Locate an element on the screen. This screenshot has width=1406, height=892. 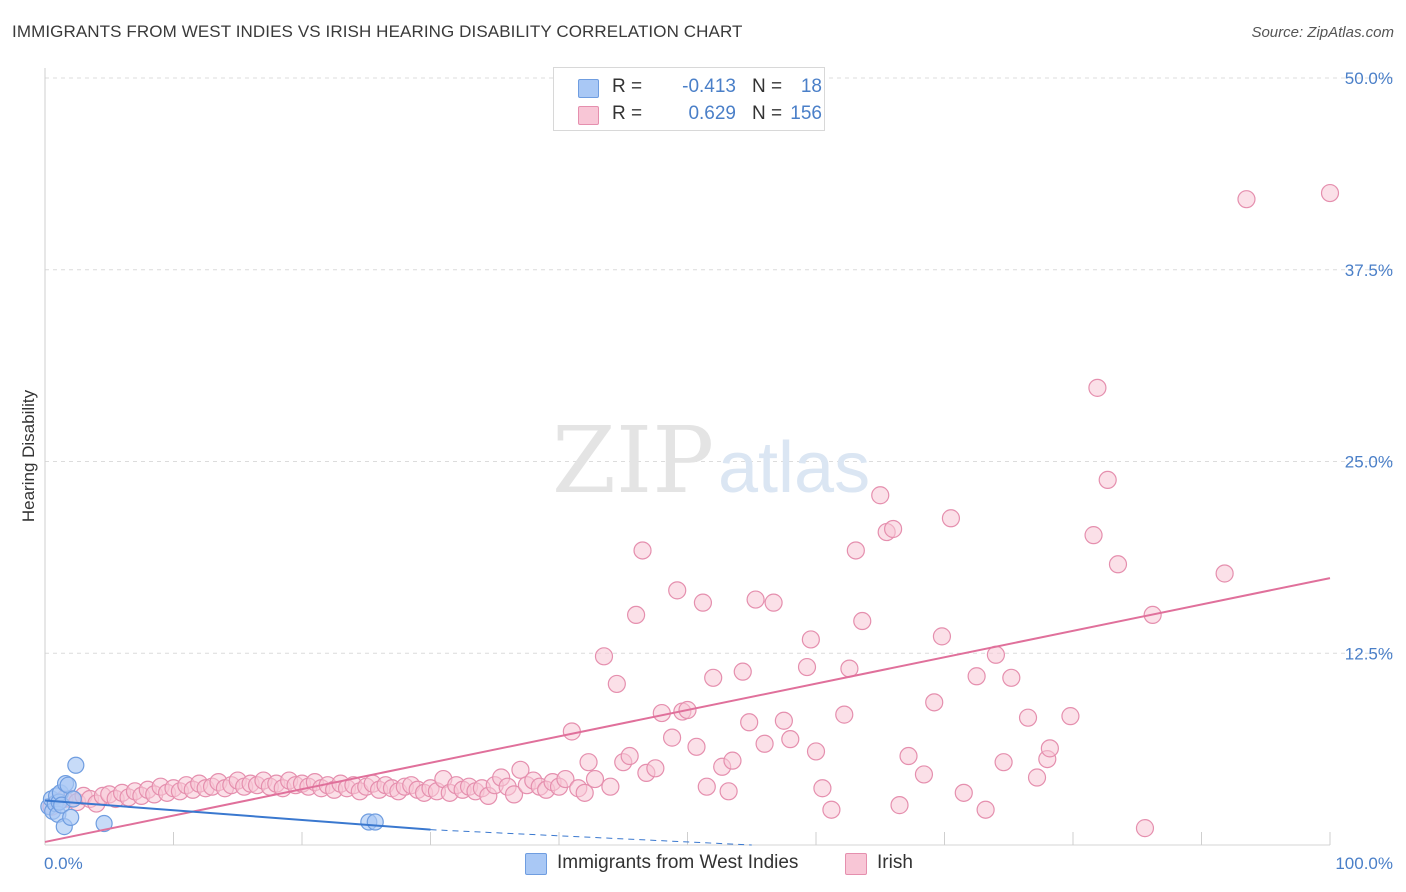
west-indies-trend-line is located at coordinates (237, 815).